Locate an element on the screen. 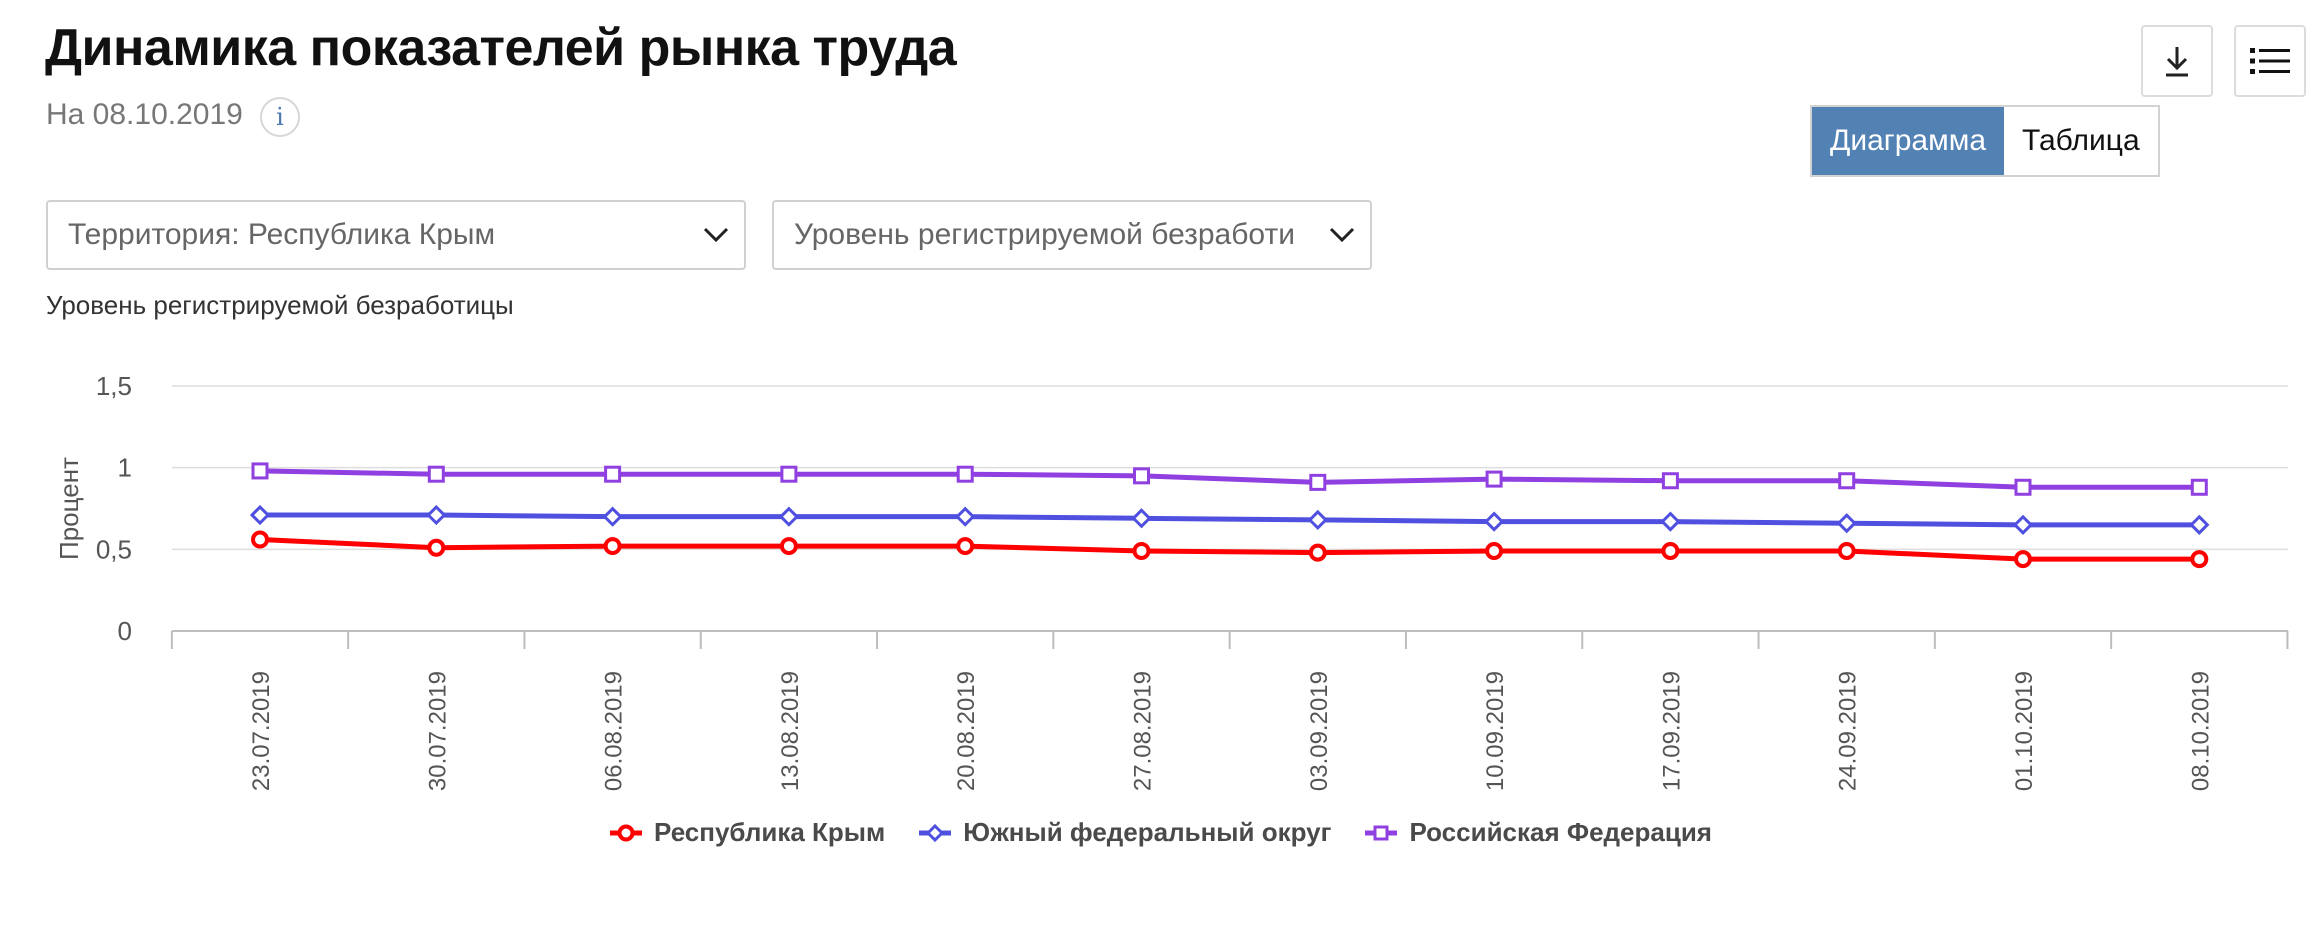 The height and width of the screenshot is (932, 2322). x-tick-label: 10.09.2019 is located at coordinates (1495, 731).